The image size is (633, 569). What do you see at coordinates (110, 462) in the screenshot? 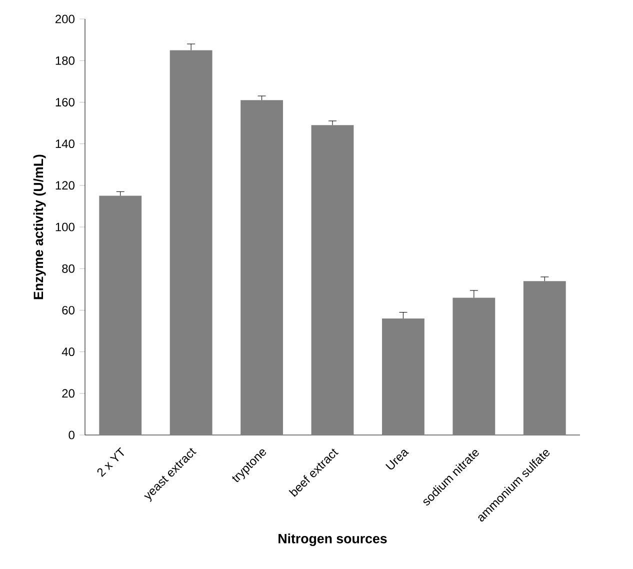
I see `x-tick-label: 2 x YT` at bounding box center [110, 462].